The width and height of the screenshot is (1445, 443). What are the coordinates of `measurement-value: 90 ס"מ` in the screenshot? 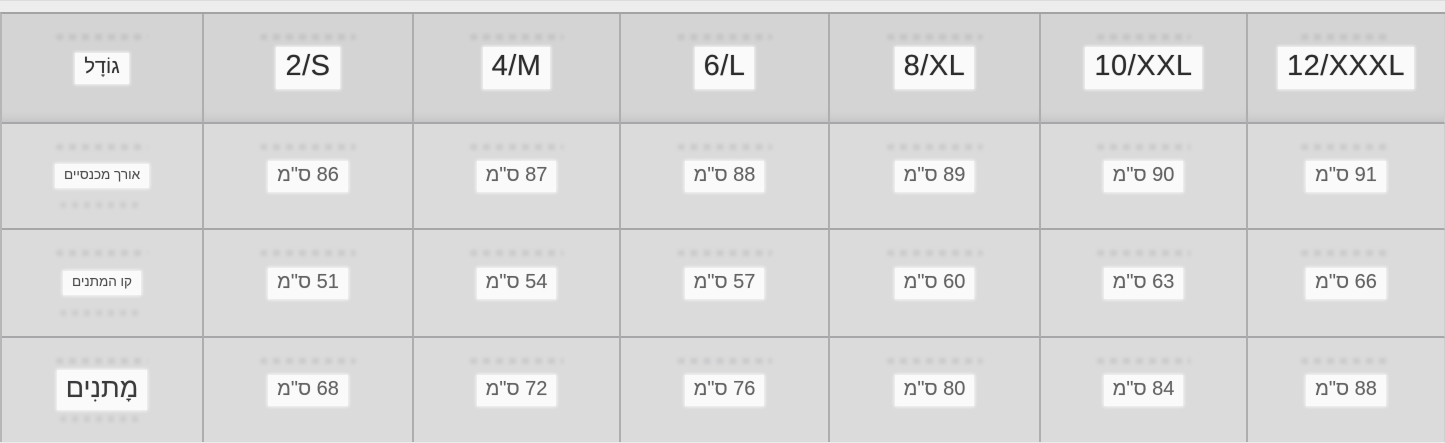 It's located at (1143, 176).